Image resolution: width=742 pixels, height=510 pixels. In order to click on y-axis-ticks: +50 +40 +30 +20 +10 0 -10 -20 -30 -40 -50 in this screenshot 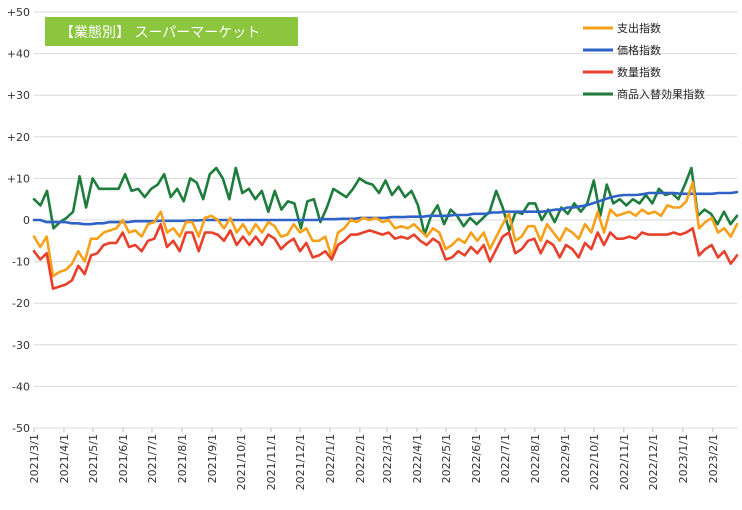, I will do `click(18, 220)`.